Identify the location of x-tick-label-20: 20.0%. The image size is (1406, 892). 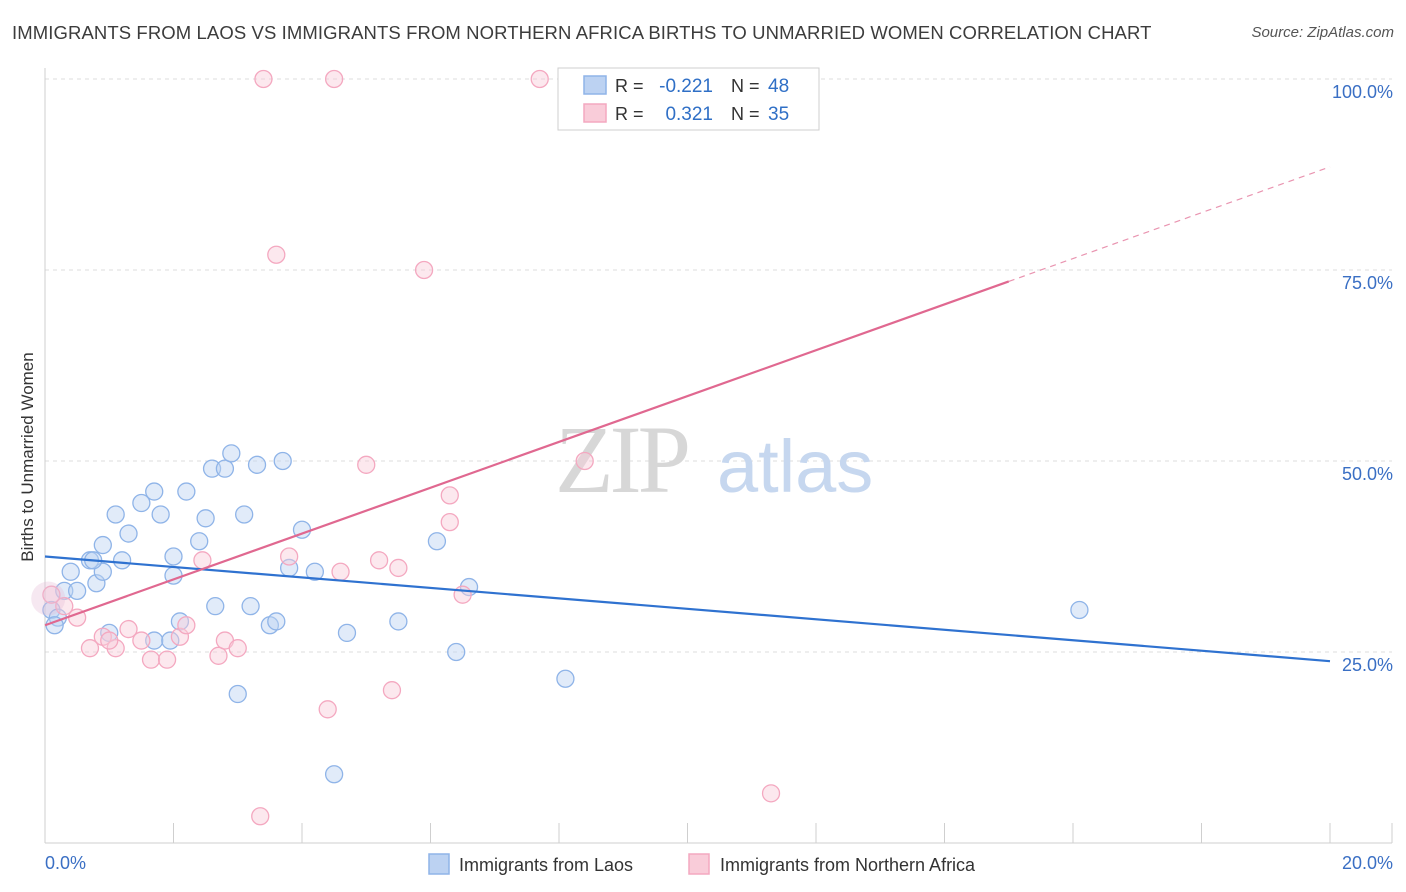
(1367, 863).